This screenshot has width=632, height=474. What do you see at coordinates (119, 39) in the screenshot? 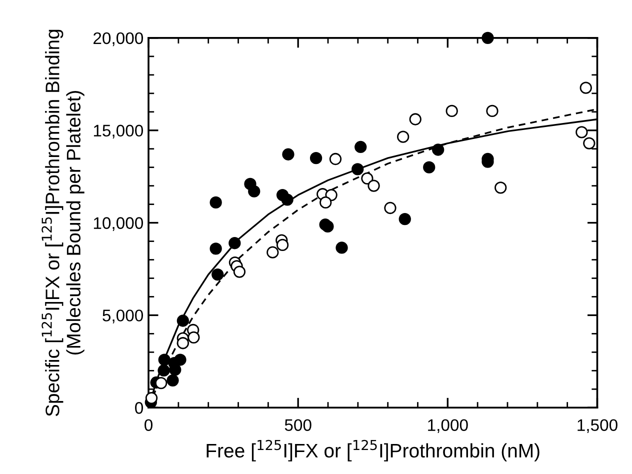
I see `y-tick-label: 20,000` at bounding box center [119, 39].